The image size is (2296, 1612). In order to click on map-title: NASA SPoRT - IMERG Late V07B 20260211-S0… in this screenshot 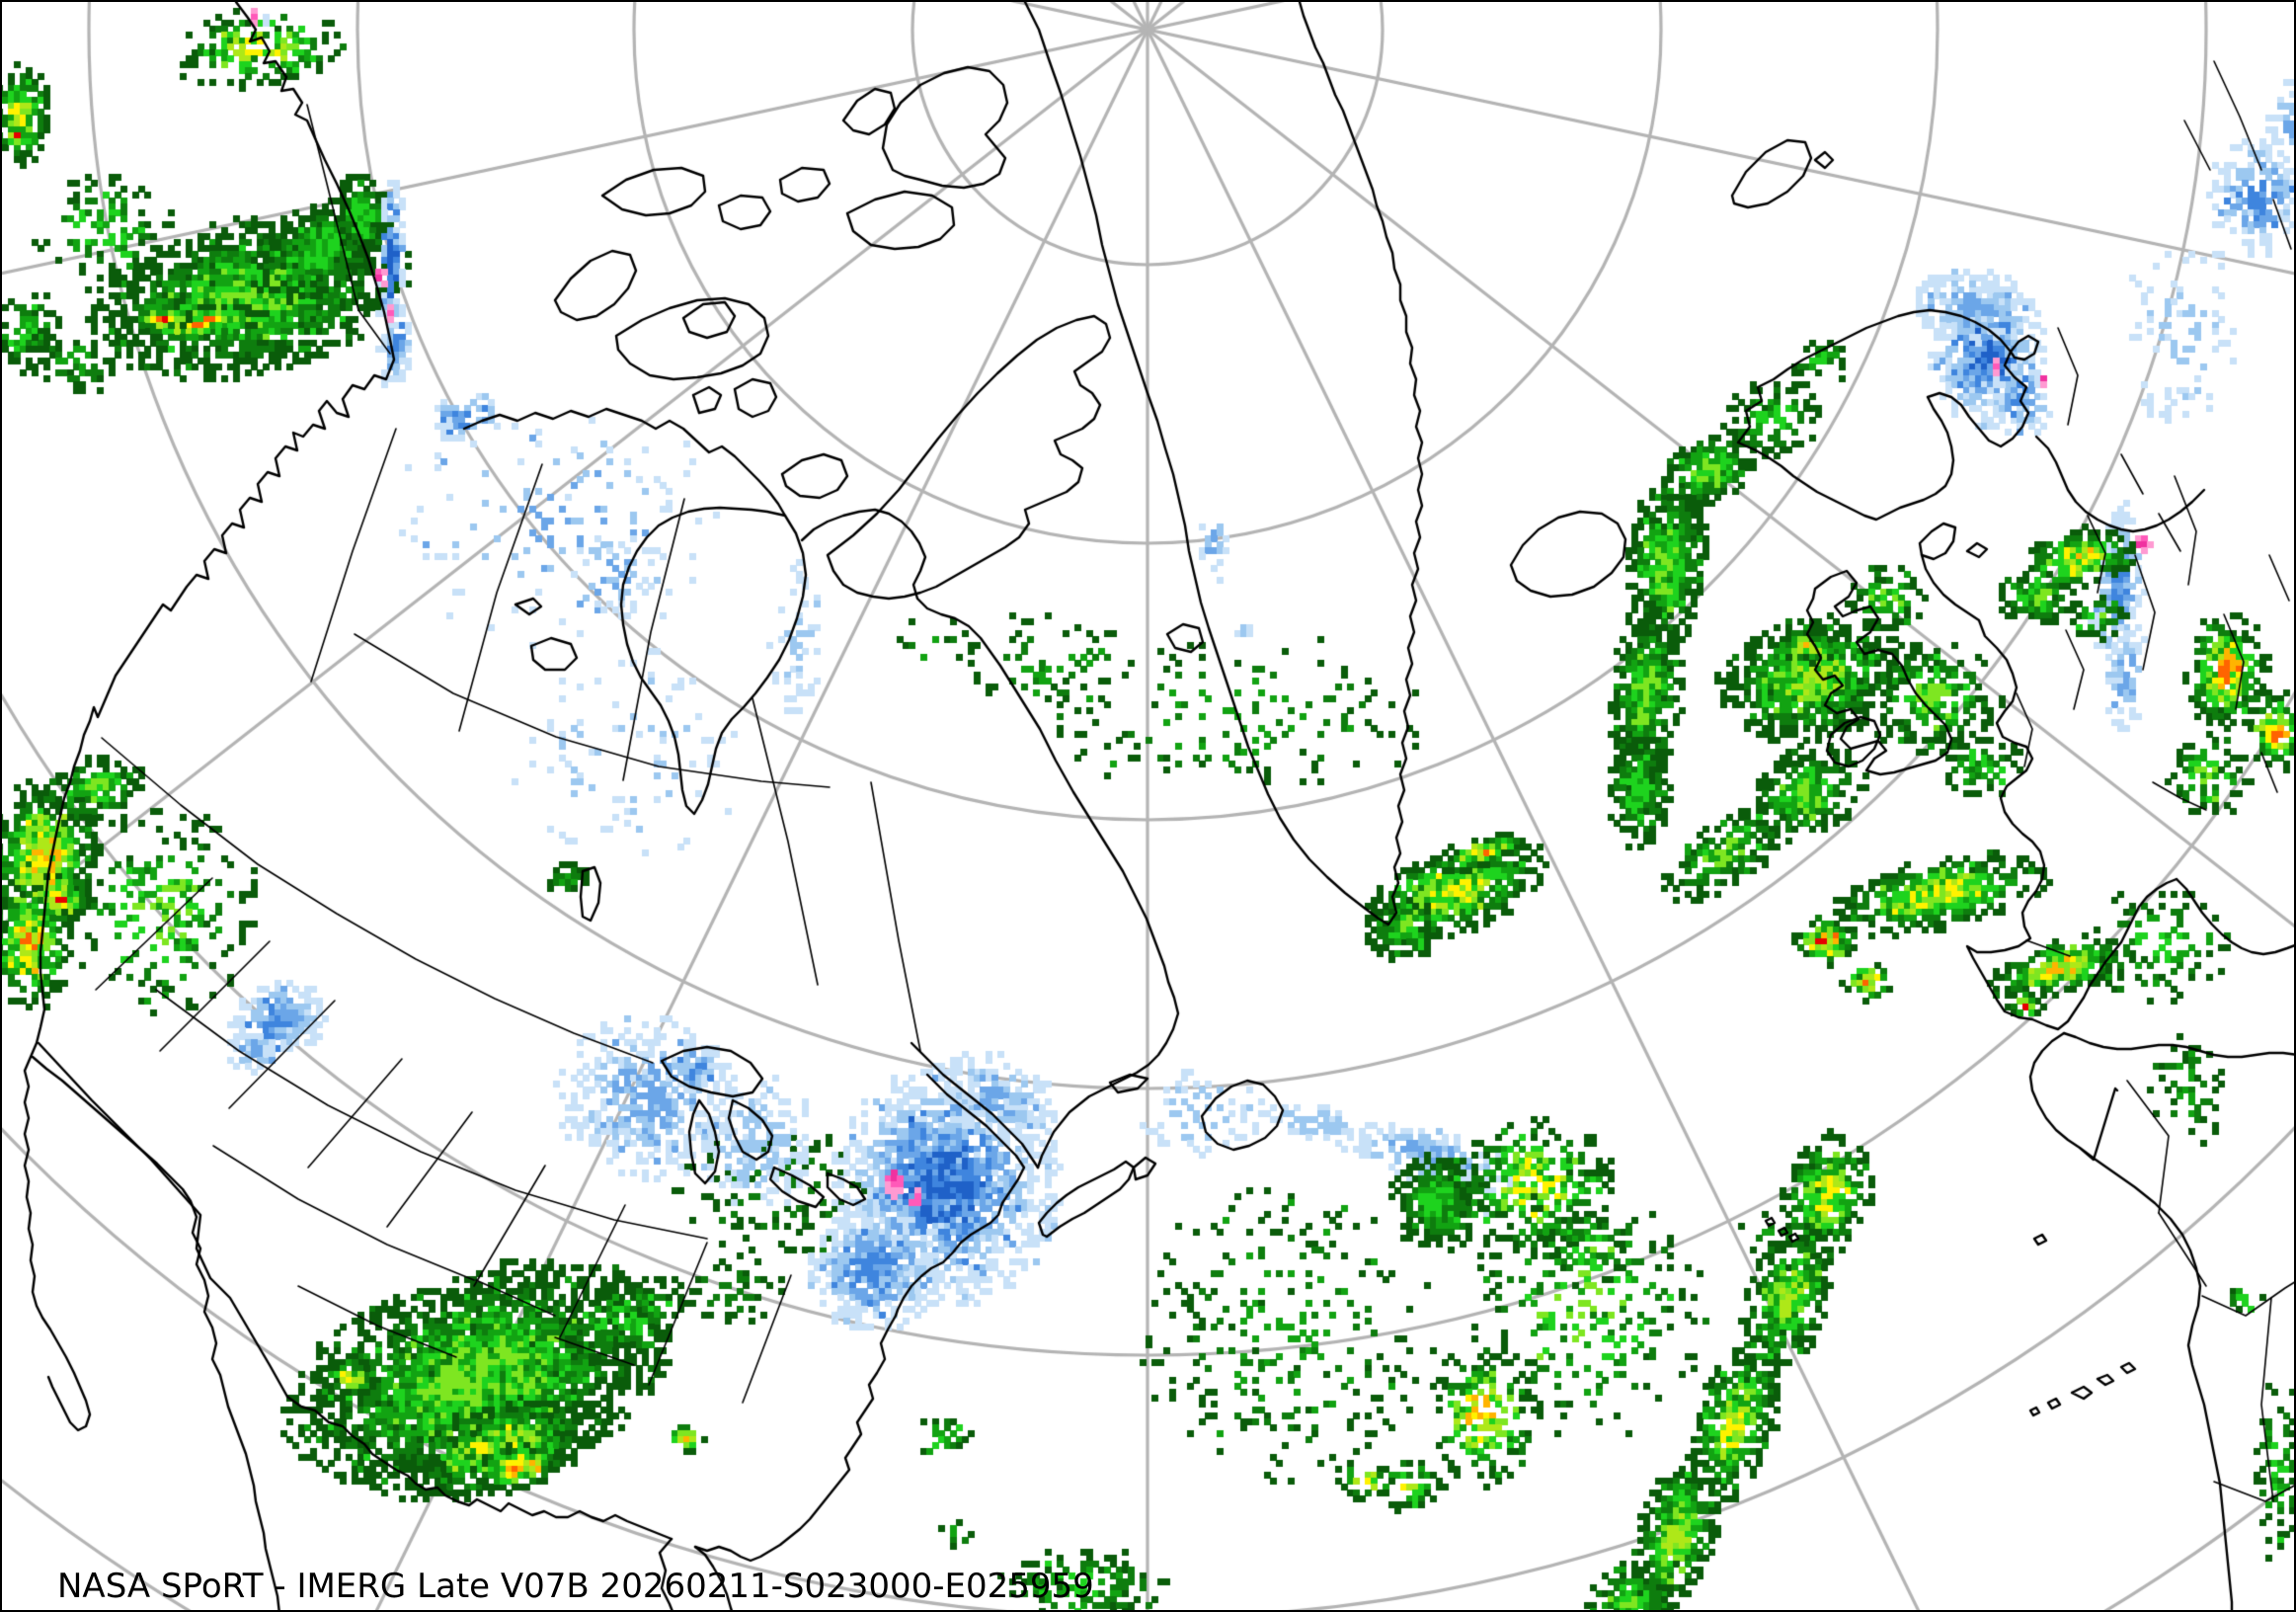, I will do `click(575, 1586)`.